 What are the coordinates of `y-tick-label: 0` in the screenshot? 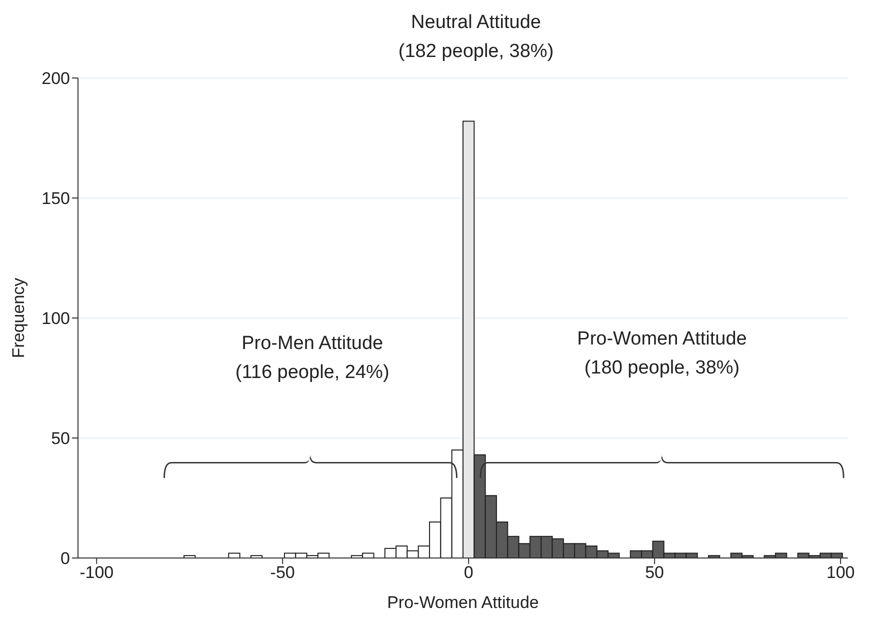 It's located at (65, 558).